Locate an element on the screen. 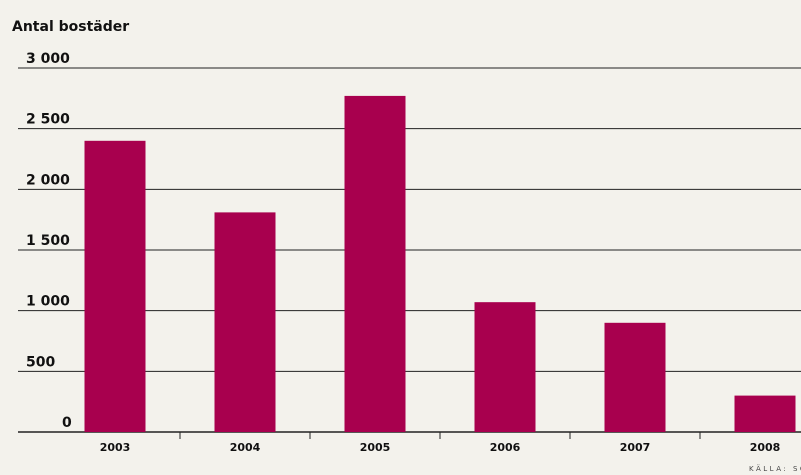  x-tick-label: 2006 is located at coordinates (505, 447).